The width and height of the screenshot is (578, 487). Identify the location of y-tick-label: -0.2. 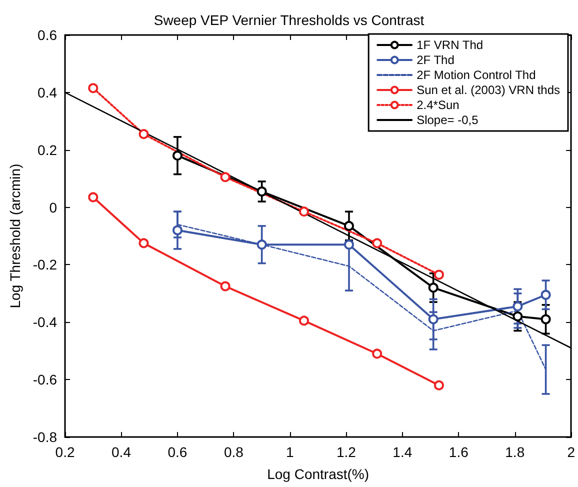
(45, 264).